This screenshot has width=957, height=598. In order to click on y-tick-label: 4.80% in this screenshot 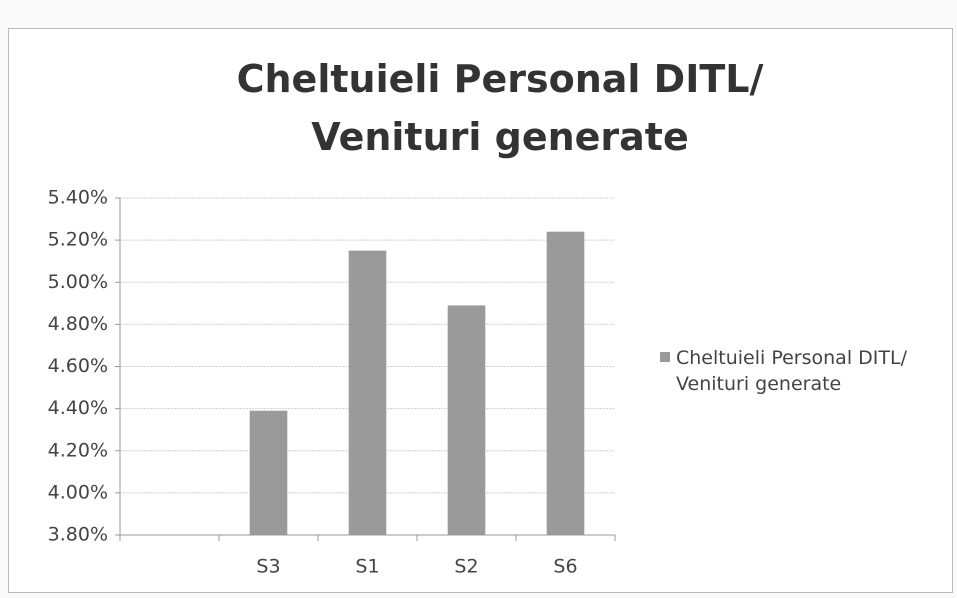, I will do `click(78, 324)`.